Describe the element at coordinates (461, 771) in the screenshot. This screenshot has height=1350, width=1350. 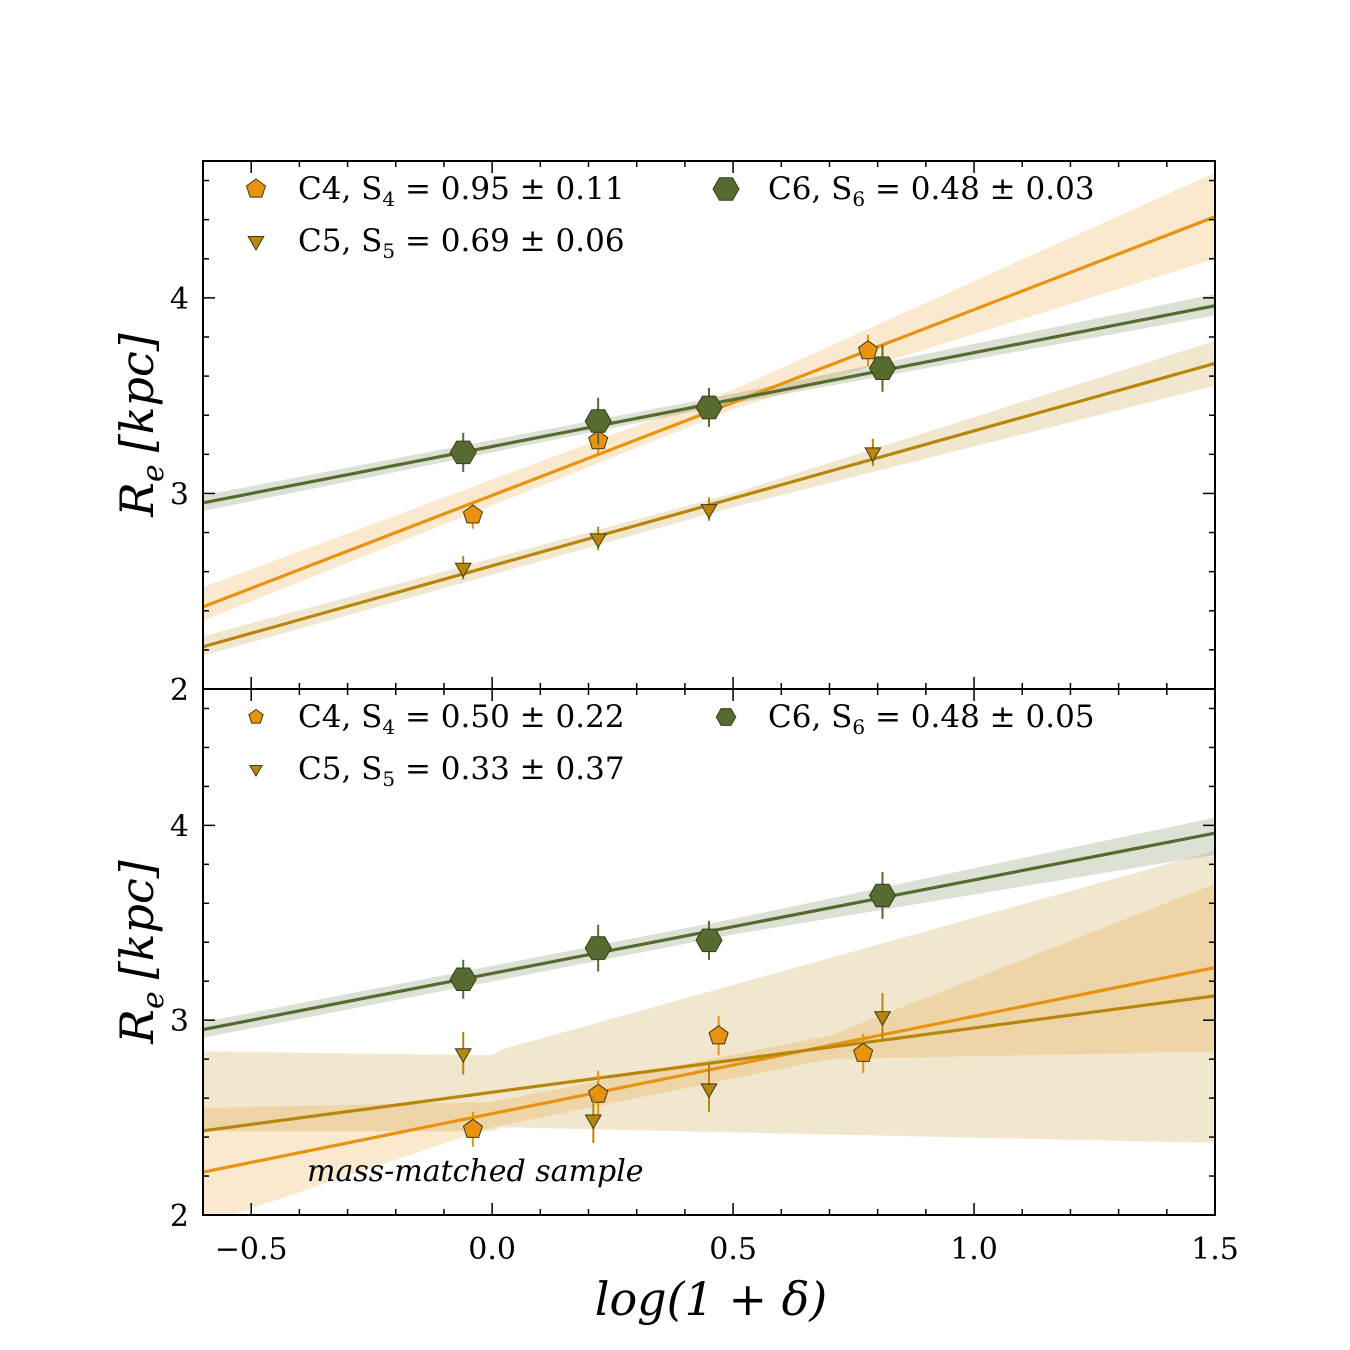
I see `bottom-legend-label-c5: C5, S5 = 0.33 ± 0.37` at that location.